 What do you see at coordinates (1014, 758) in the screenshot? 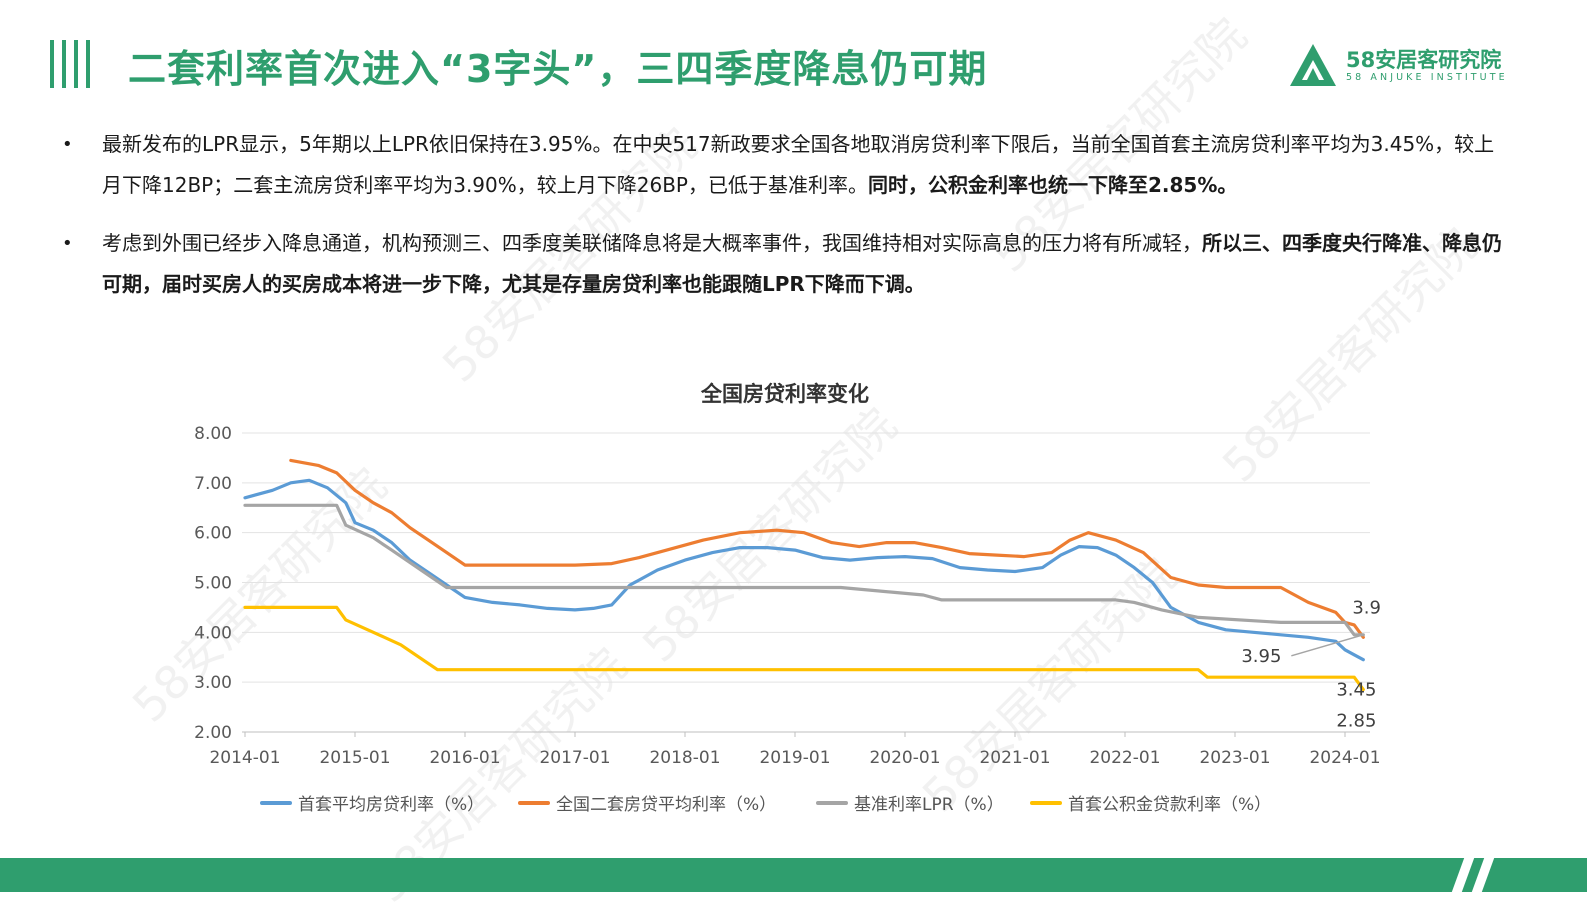
I see `x-tick-label: 2021-01` at bounding box center [1014, 758].